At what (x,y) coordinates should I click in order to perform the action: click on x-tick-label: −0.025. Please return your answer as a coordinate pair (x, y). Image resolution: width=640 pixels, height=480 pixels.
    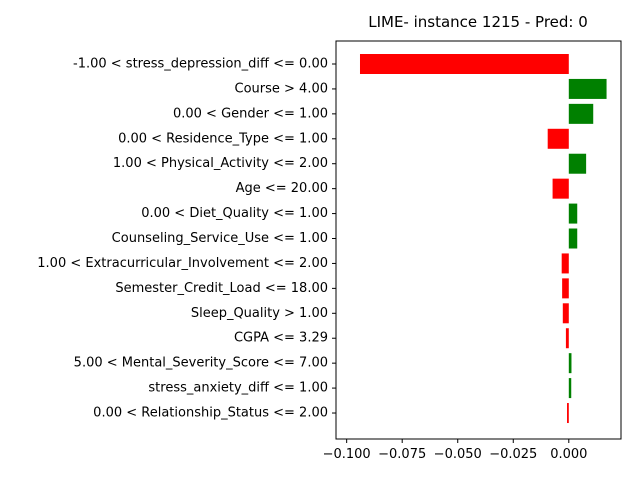
    Looking at the image, I should click on (513, 454).